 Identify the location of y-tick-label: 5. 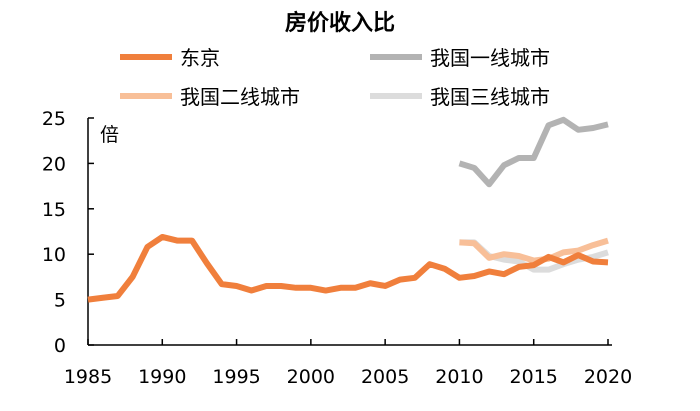
(60, 301).